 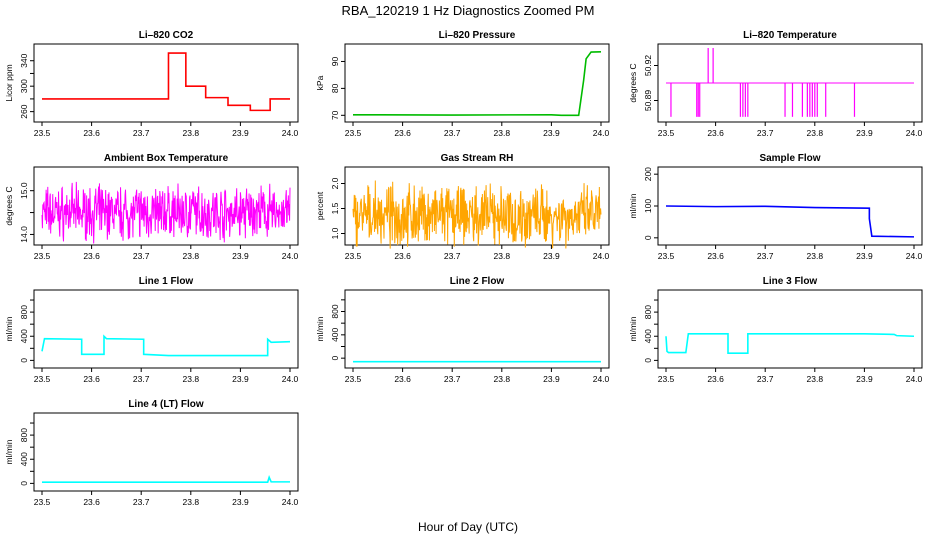 I want to click on panel-ylabel: percent, so click(x=320, y=205).